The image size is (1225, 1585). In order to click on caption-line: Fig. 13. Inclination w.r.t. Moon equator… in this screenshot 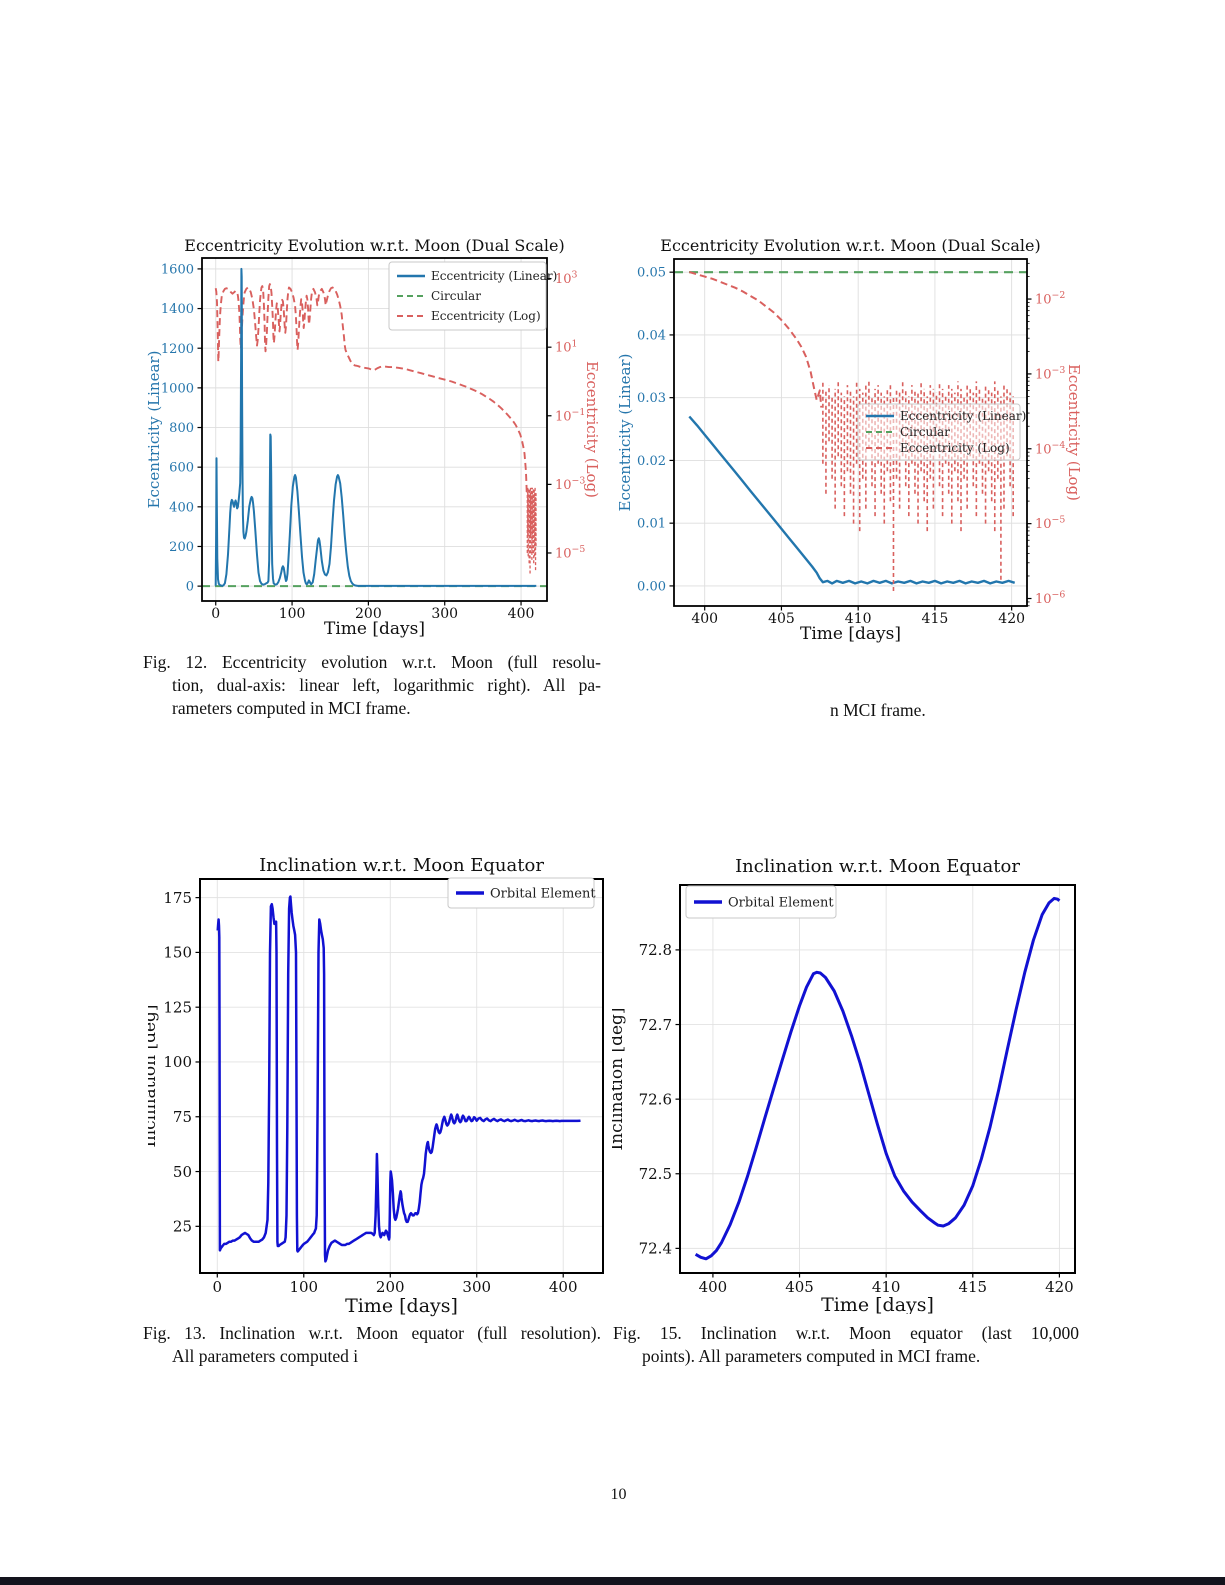, I will do `click(372, 1333)`.